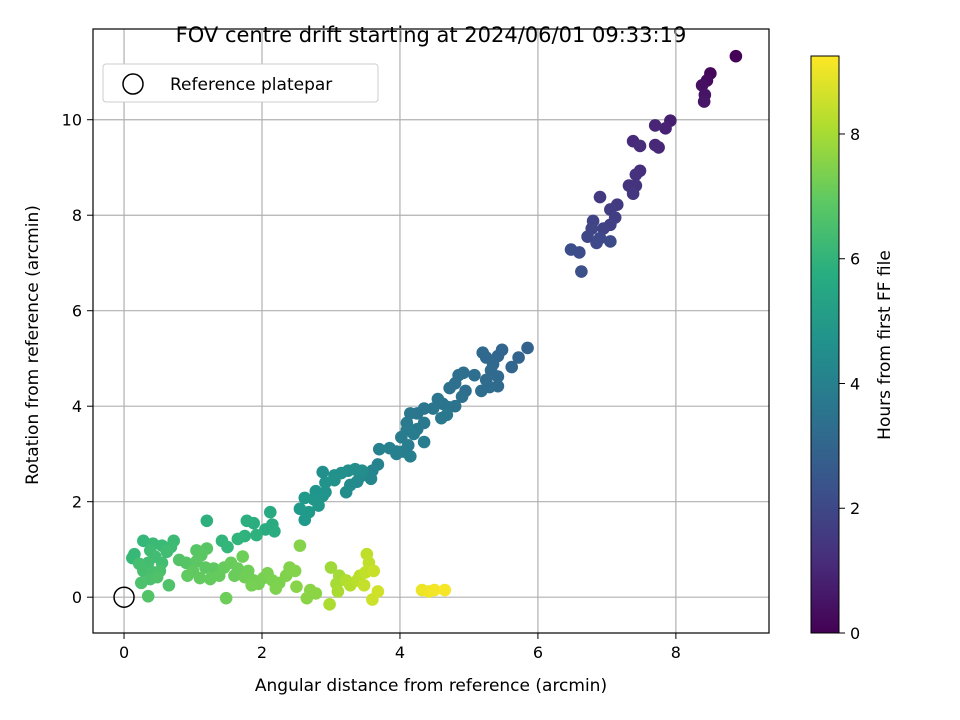 Image resolution: width=960 pixels, height=720 pixels. I want to click on x-tick-label: 6, so click(538, 652).